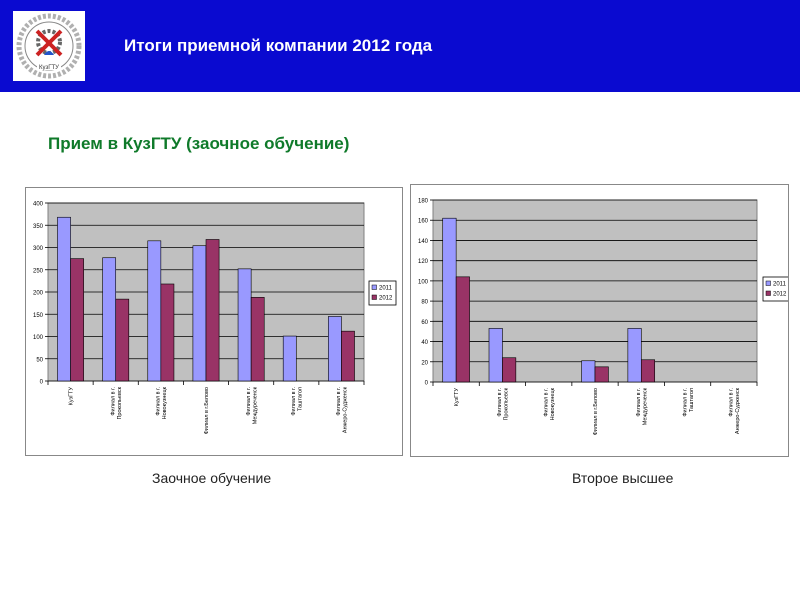  Describe the element at coordinates (423, 242) in the screenshot. I see `y-tick-label: 140` at that location.